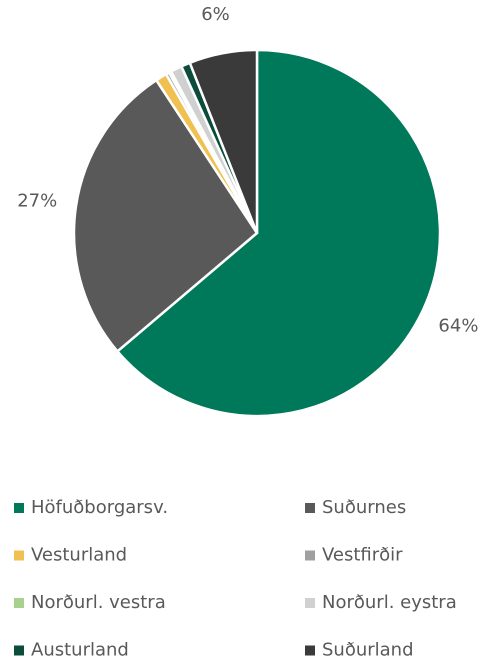 The image size is (486, 662). I want to click on legend-label: Suðurnes, so click(364, 507).